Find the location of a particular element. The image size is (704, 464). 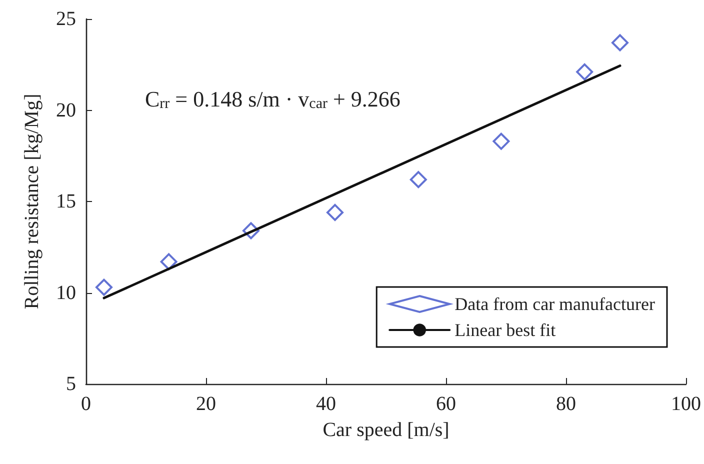

legend-label: Data from car manufacturer is located at coordinates (555, 304).